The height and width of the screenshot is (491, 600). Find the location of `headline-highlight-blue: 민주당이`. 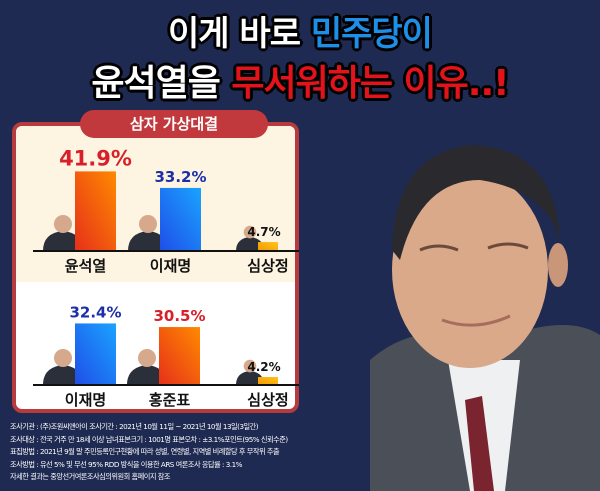

headline-highlight-blue: 민주당이 is located at coordinates (371, 34).